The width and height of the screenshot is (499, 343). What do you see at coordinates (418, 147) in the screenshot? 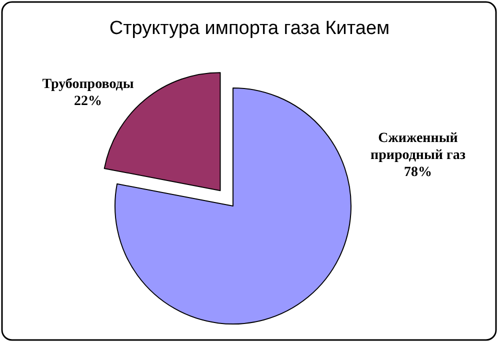
I see `slice-label: Сжиженный природный газ` at bounding box center [418, 147].